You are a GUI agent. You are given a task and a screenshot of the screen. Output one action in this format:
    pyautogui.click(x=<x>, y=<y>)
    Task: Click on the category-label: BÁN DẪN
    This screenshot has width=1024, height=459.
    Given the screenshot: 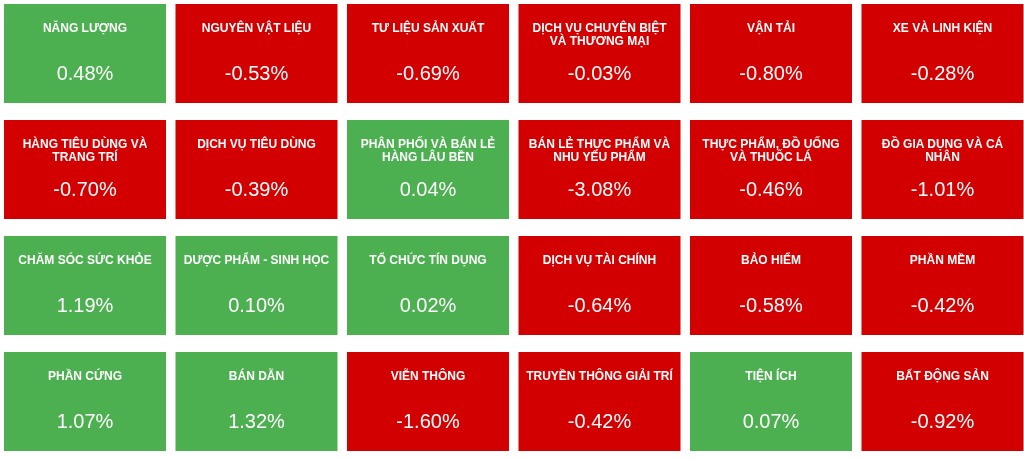 What is the action you would take?
    pyautogui.click(x=256, y=375)
    